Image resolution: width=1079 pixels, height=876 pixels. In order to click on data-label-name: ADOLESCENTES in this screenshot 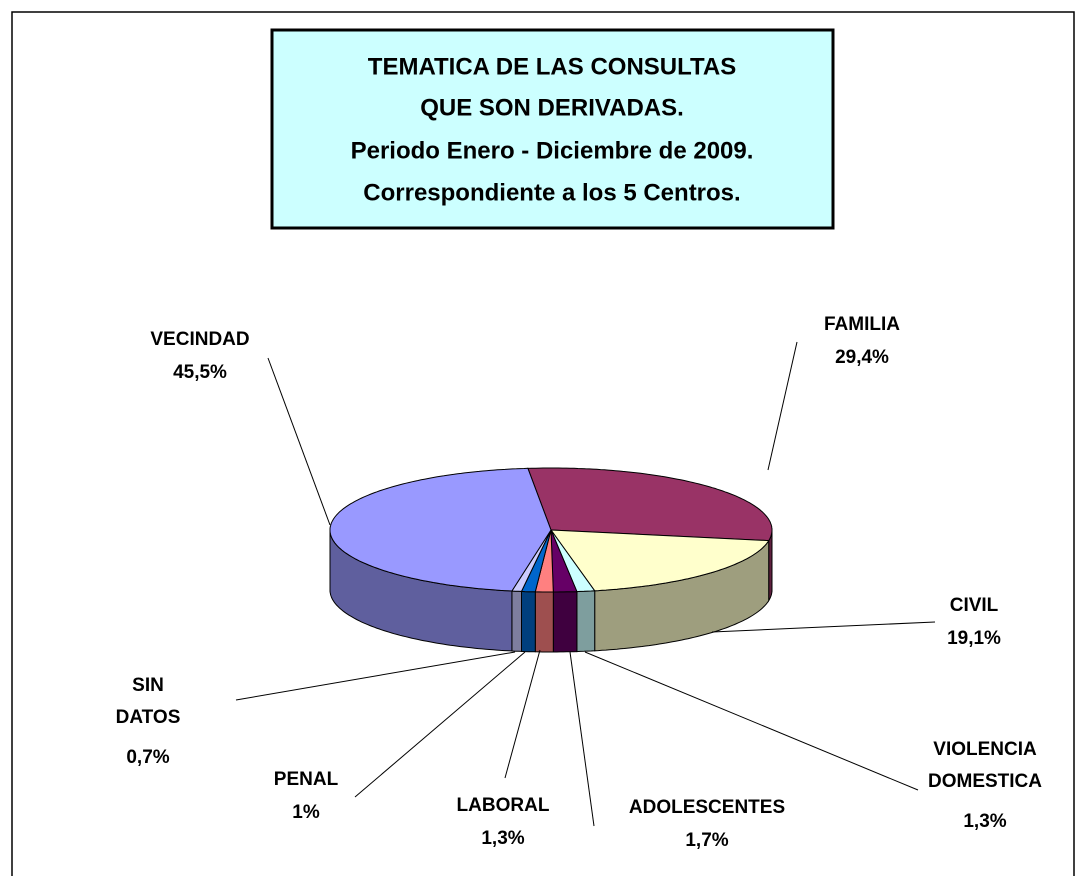, I will do `click(707, 807)`.